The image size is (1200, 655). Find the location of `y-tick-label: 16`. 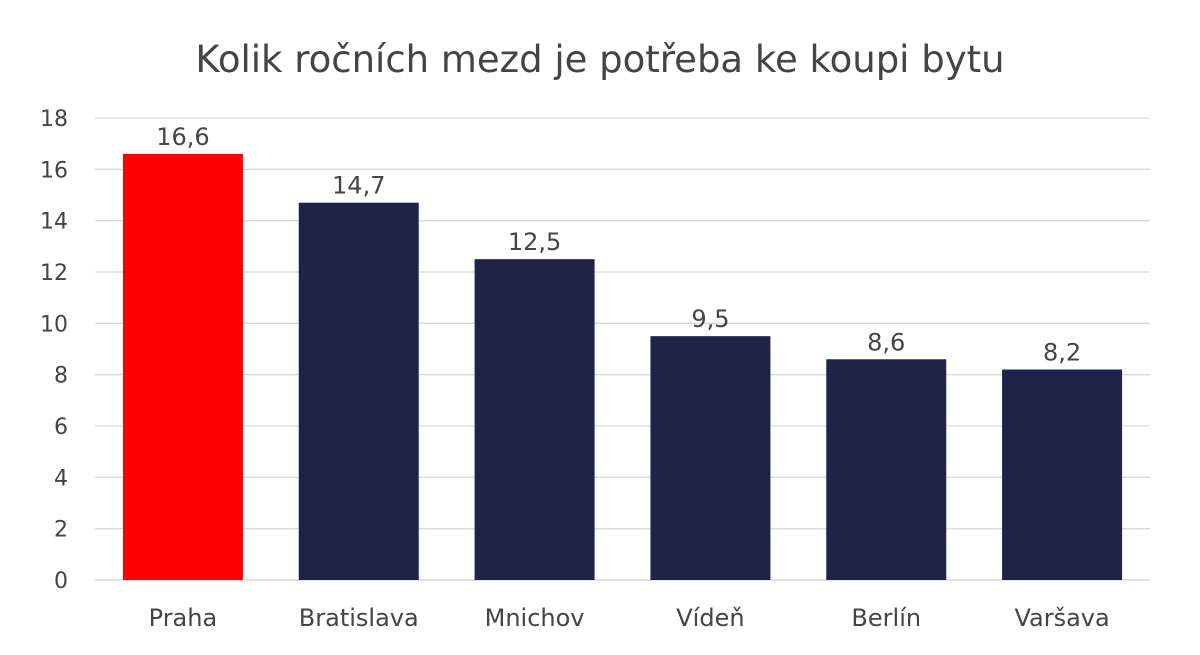

y-tick-label: 16 is located at coordinates (54, 170).